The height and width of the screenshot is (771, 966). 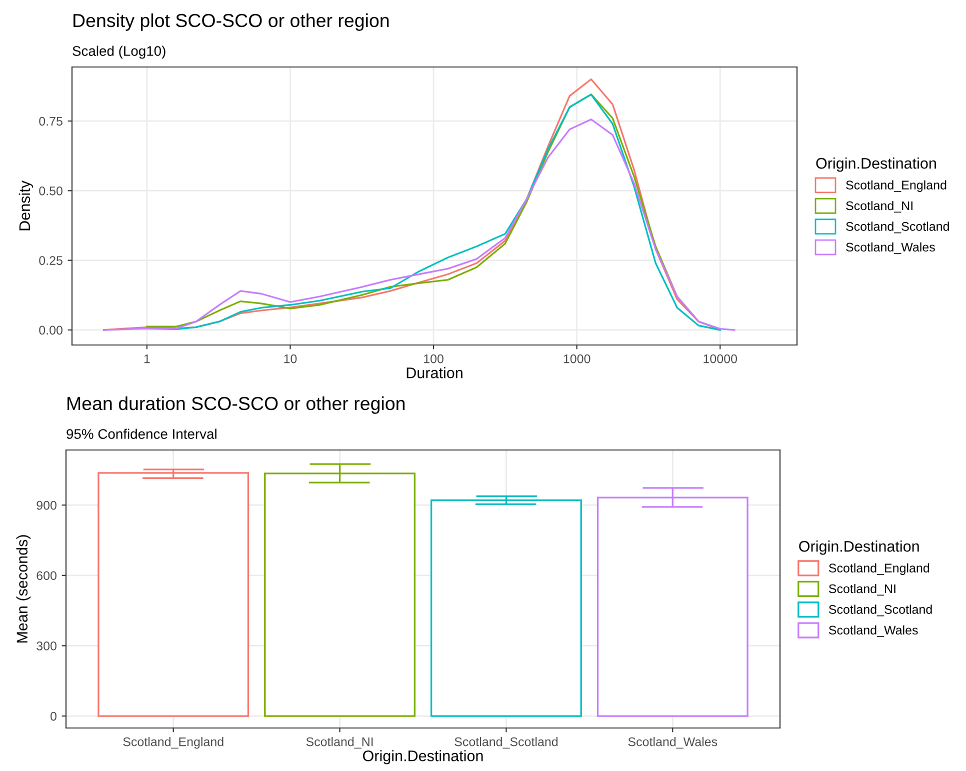 I want to click on chart-subtitle: 95% Confidence Interval, so click(x=141, y=433).